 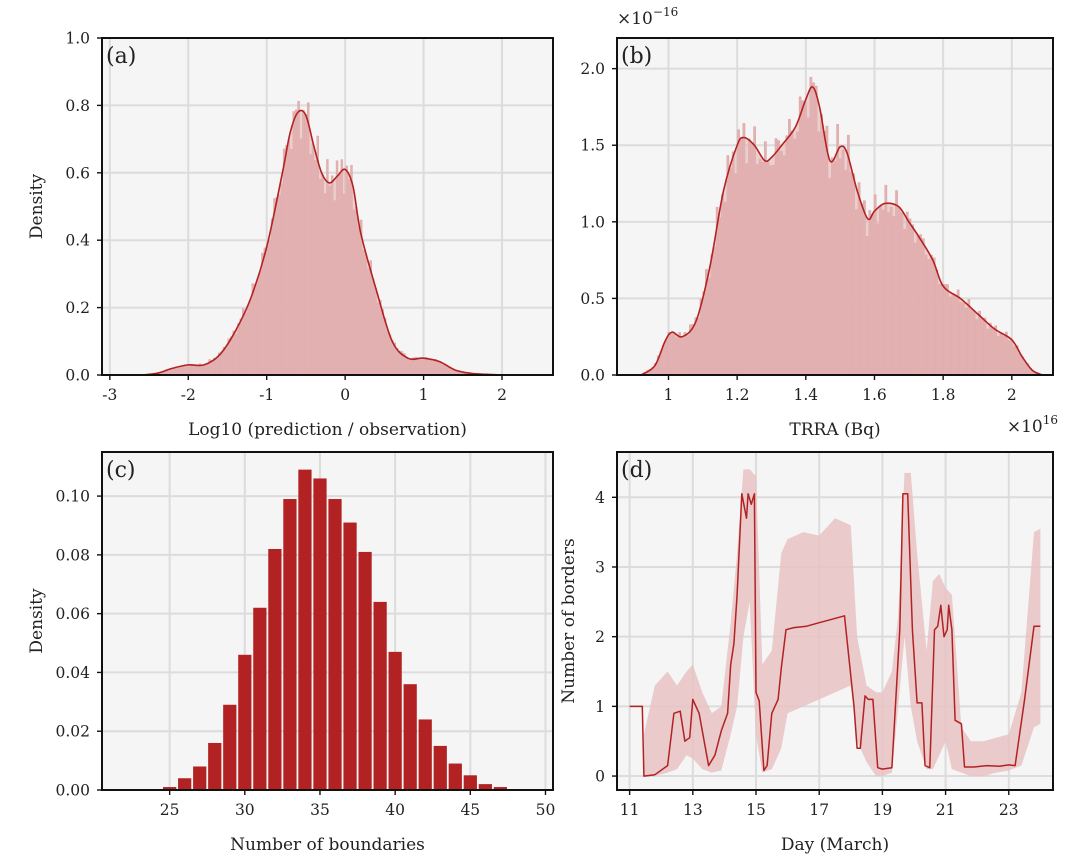 I want to click on y-tick-label: 0.04, so click(x=72, y=673).